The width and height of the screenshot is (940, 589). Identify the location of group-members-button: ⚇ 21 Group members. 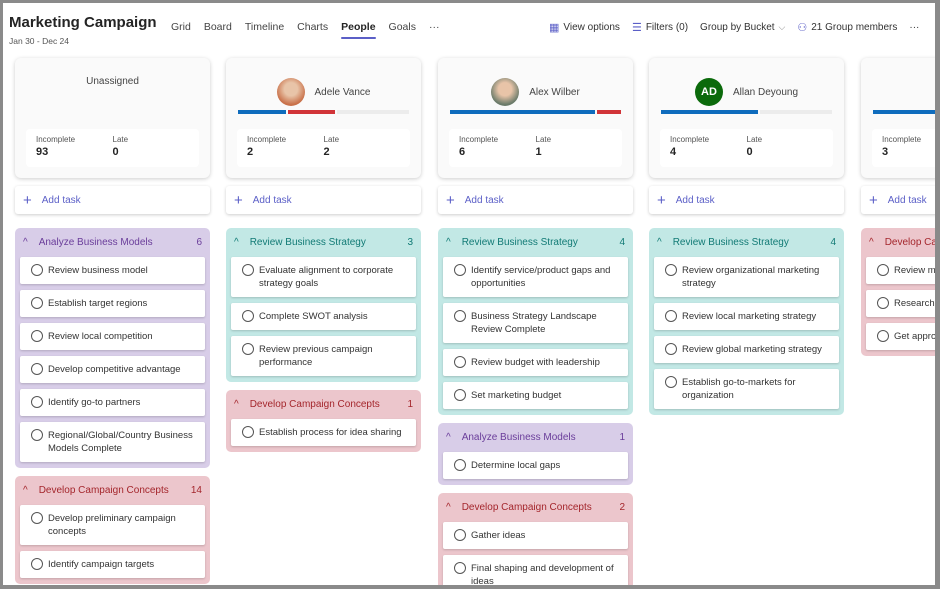
(847, 27).